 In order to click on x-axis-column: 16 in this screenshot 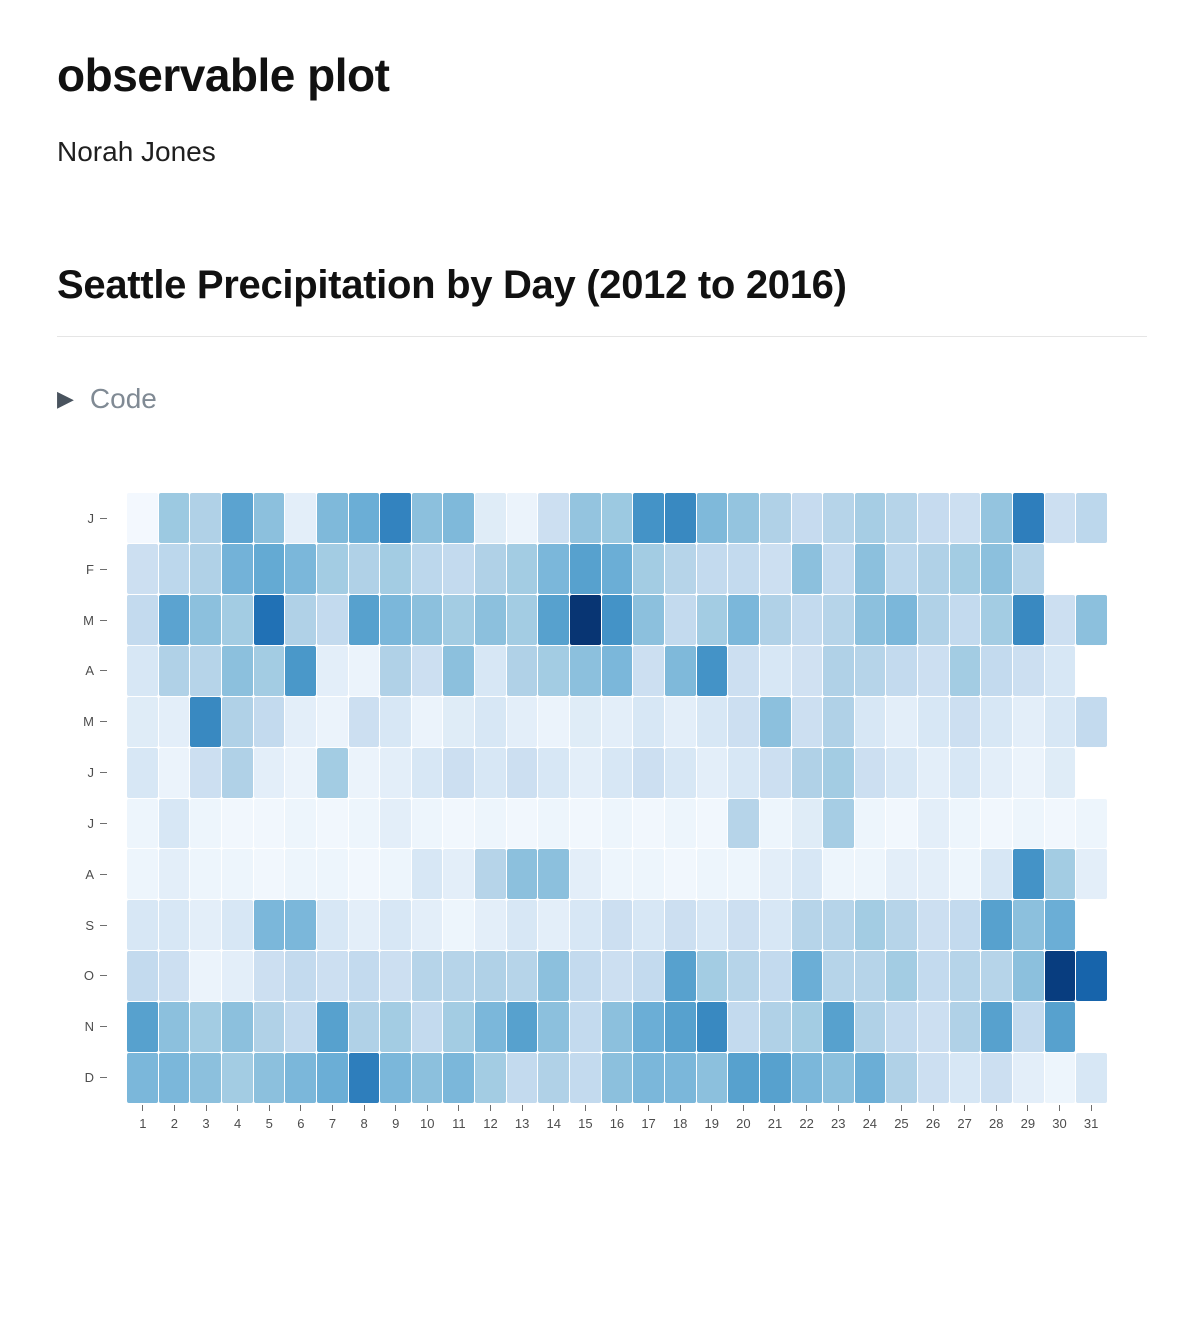, I will do `click(617, 1118)`.